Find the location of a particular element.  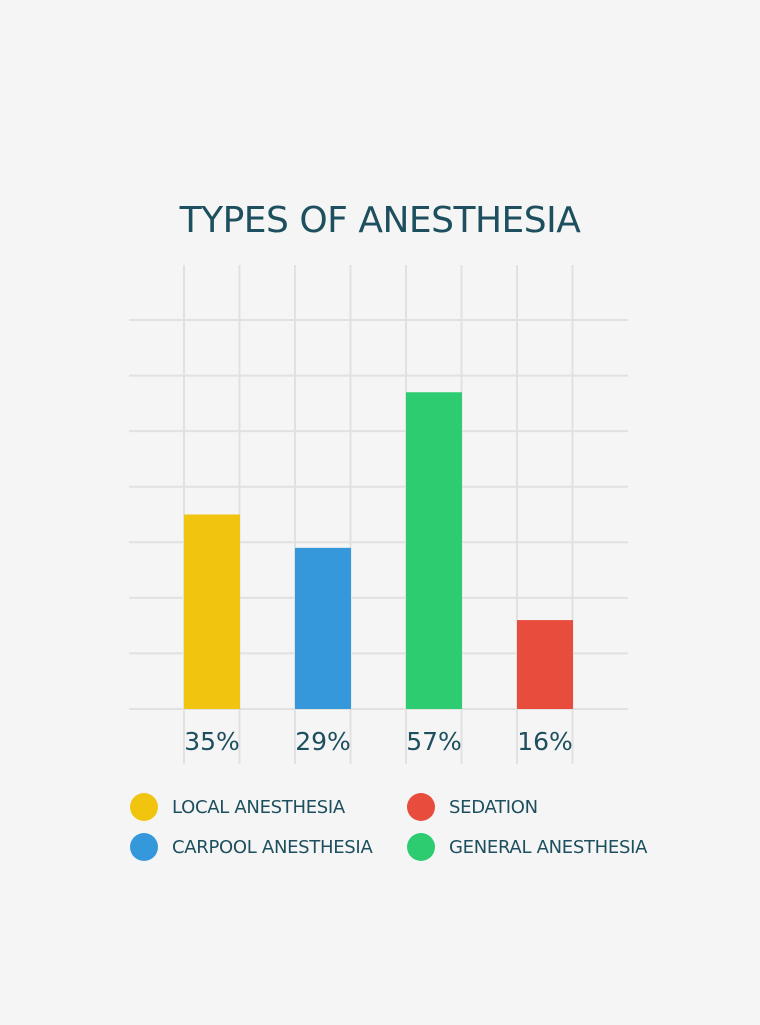

value-label: 16% is located at coordinates (545, 741).